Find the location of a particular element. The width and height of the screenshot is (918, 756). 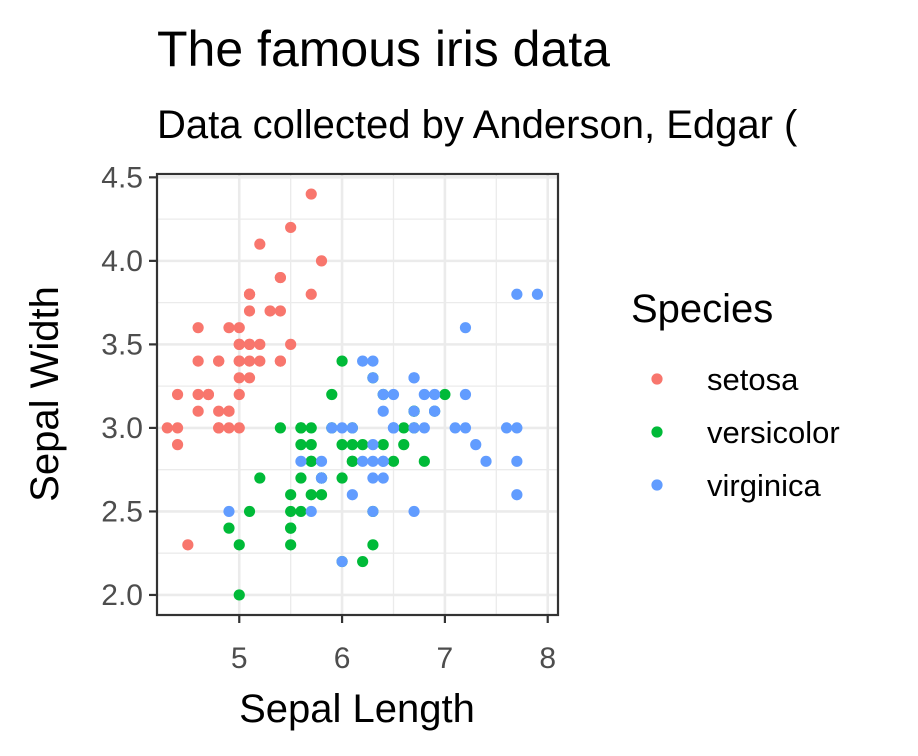

legend-title: Species is located at coordinates (702, 309).